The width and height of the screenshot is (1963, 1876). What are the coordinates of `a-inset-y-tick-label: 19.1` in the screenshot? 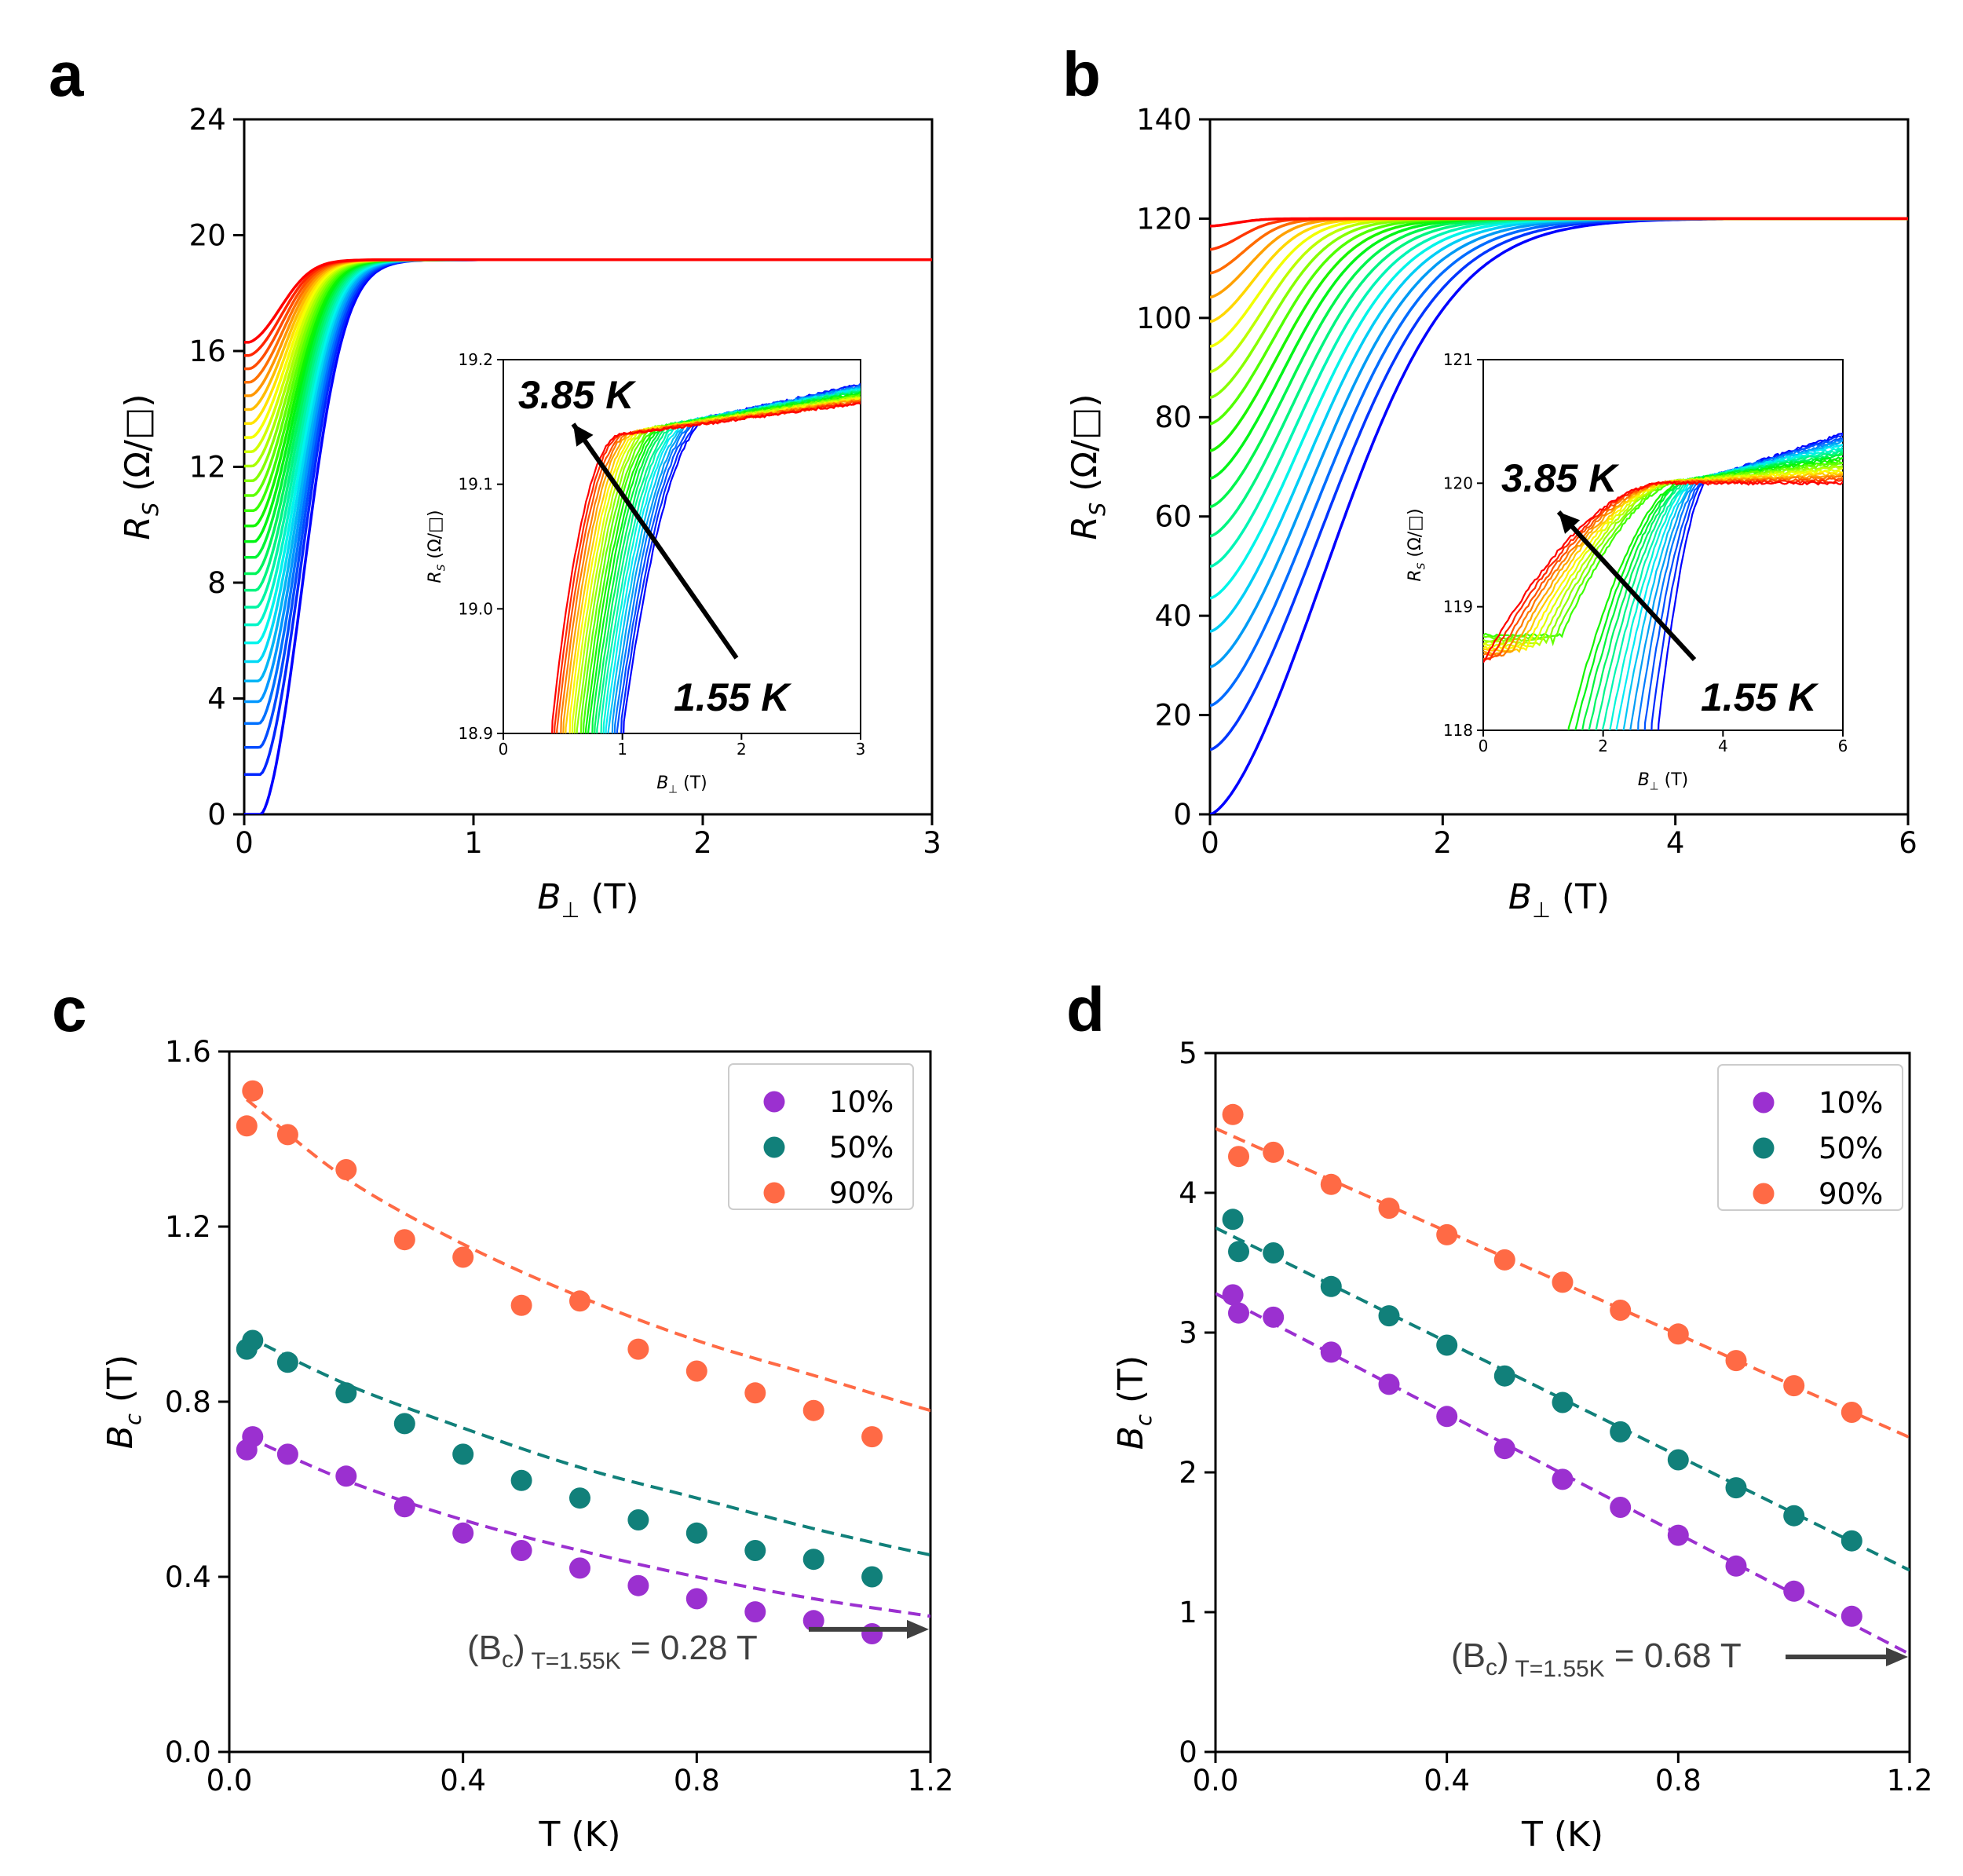 It's located at (476, 484).